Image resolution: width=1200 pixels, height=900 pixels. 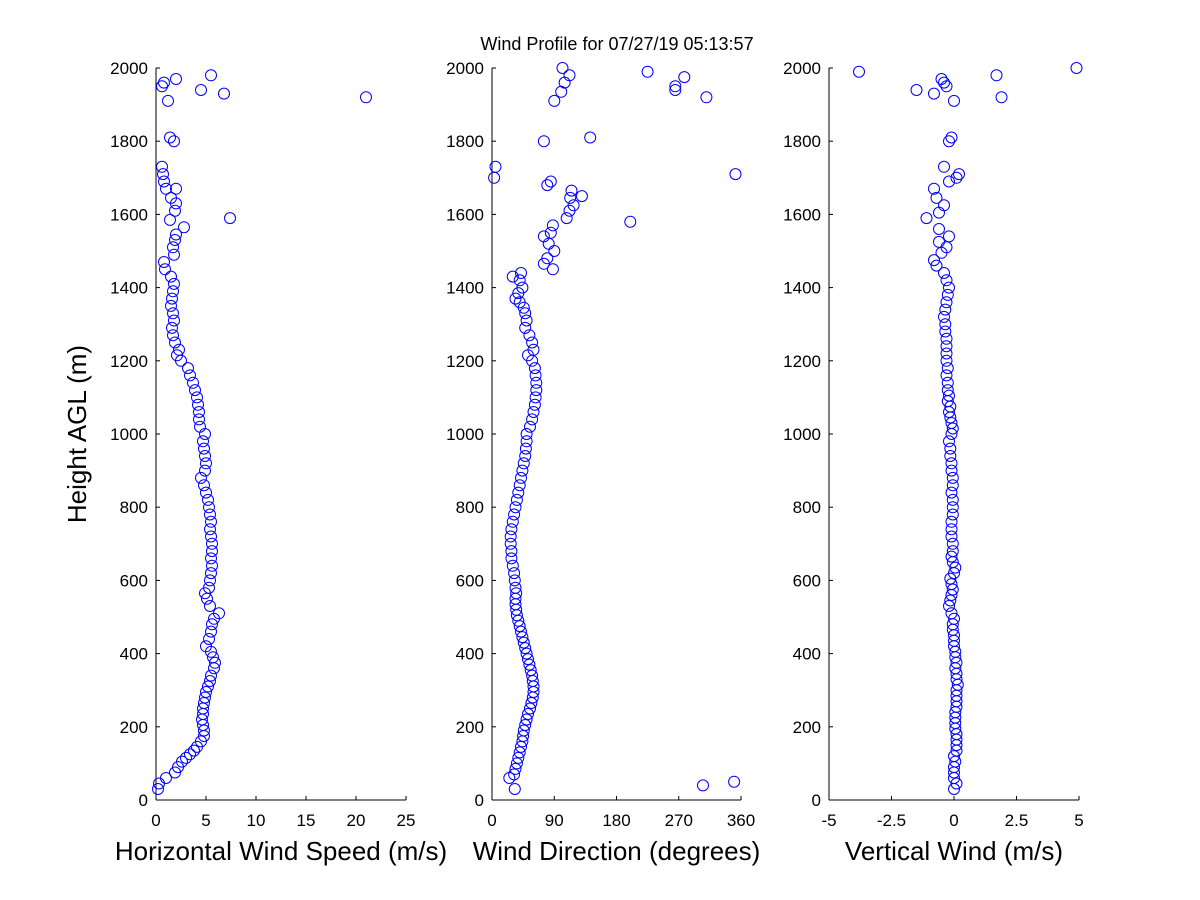 I want to click on y-tick-label: 1600, so click(x=465, y=214).